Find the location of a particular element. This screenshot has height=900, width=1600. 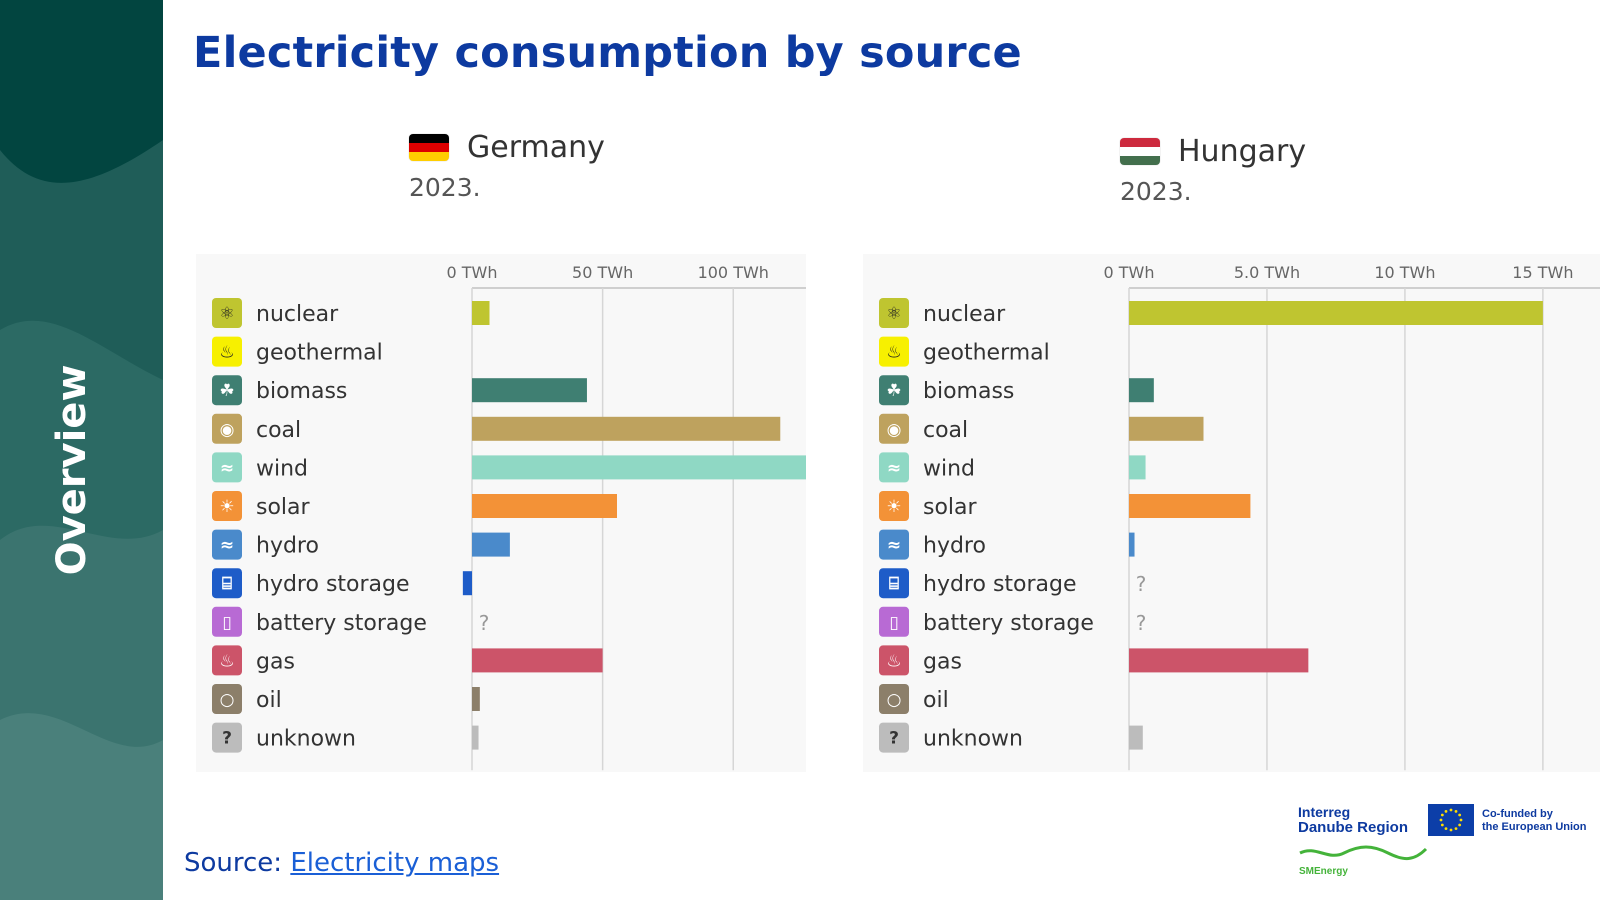

eu-text-line2: the European Union is located at coordinates (1534, 827).